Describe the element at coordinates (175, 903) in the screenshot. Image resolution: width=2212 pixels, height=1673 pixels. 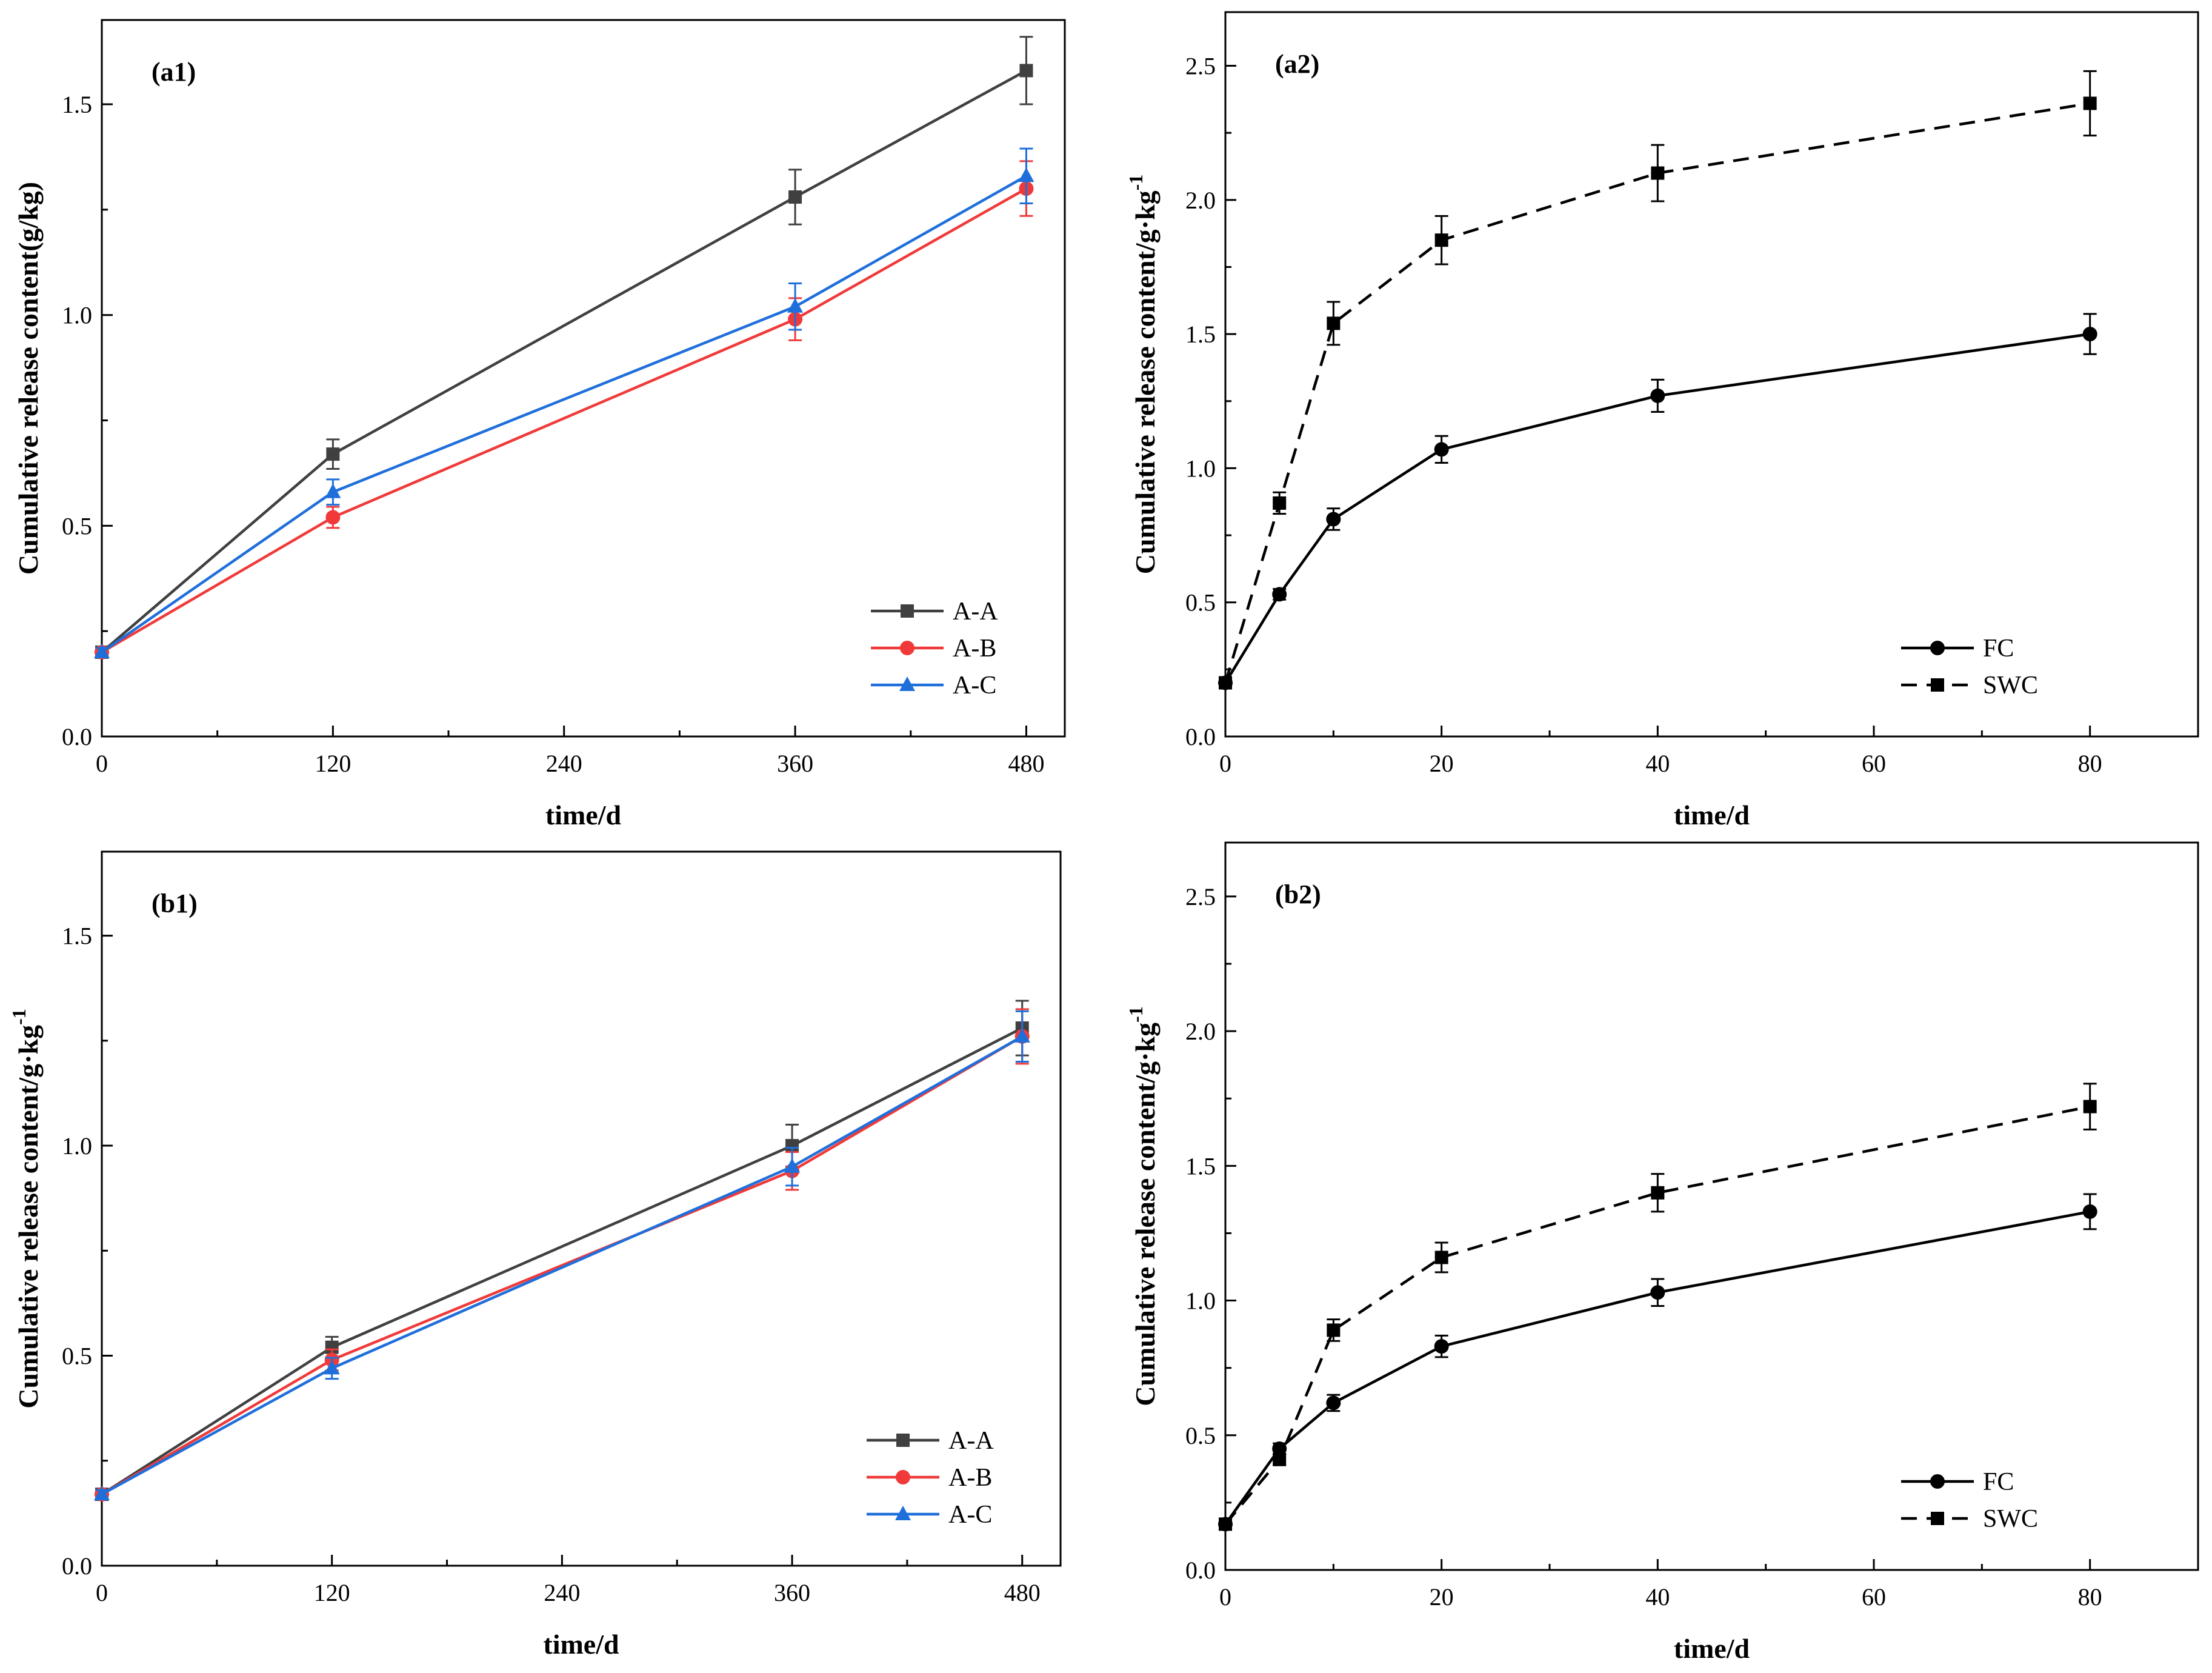
I see `panel-label: (b1)` at that location.